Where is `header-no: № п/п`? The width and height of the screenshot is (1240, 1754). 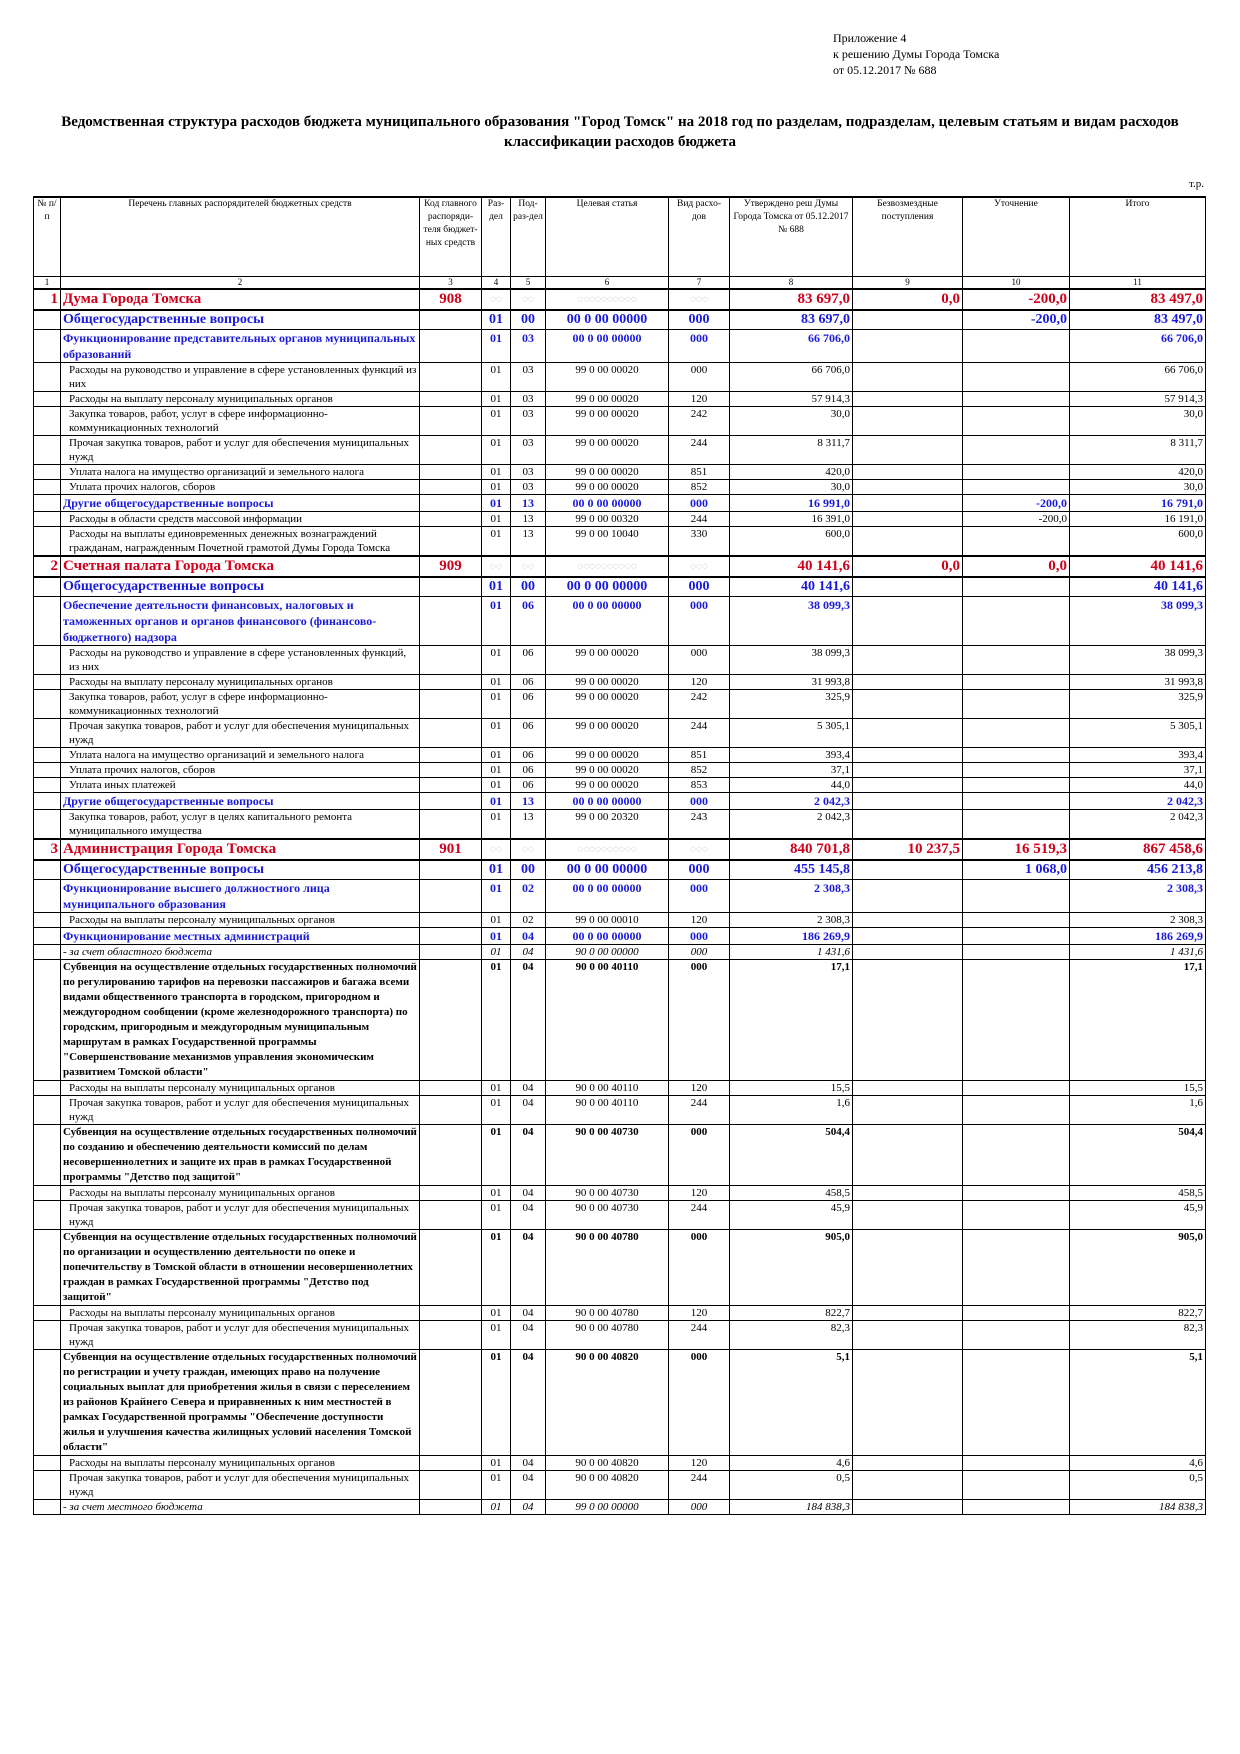
header-no: № п/п is located at coordinates (47, 236).